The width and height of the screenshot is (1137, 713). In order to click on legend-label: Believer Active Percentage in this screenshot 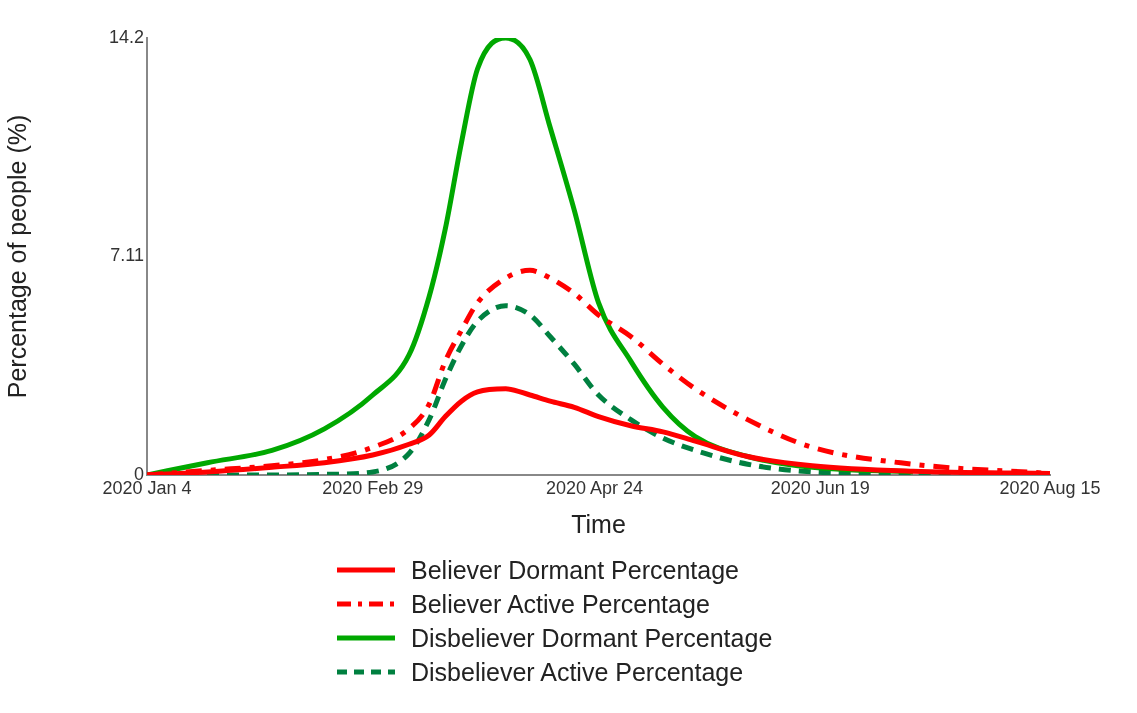, I will do `click(560, 604)`.